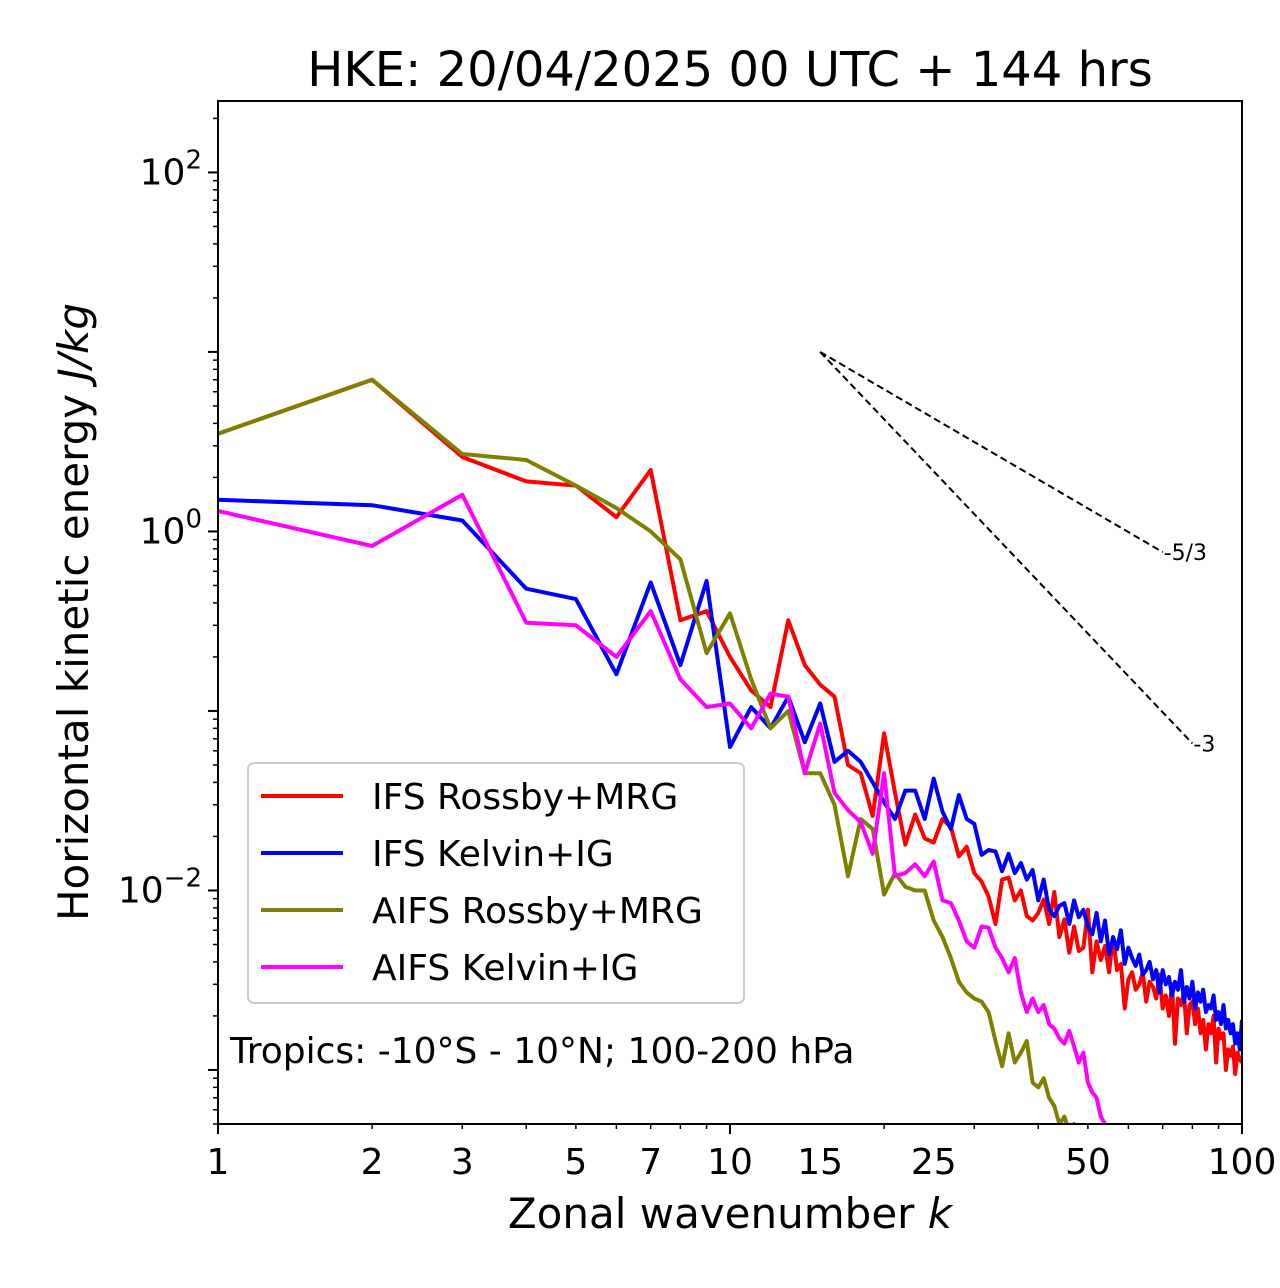 This screenshot has height=1288, width=1280. I want to click on x-axis-label-var: k, so click(941, 1213).